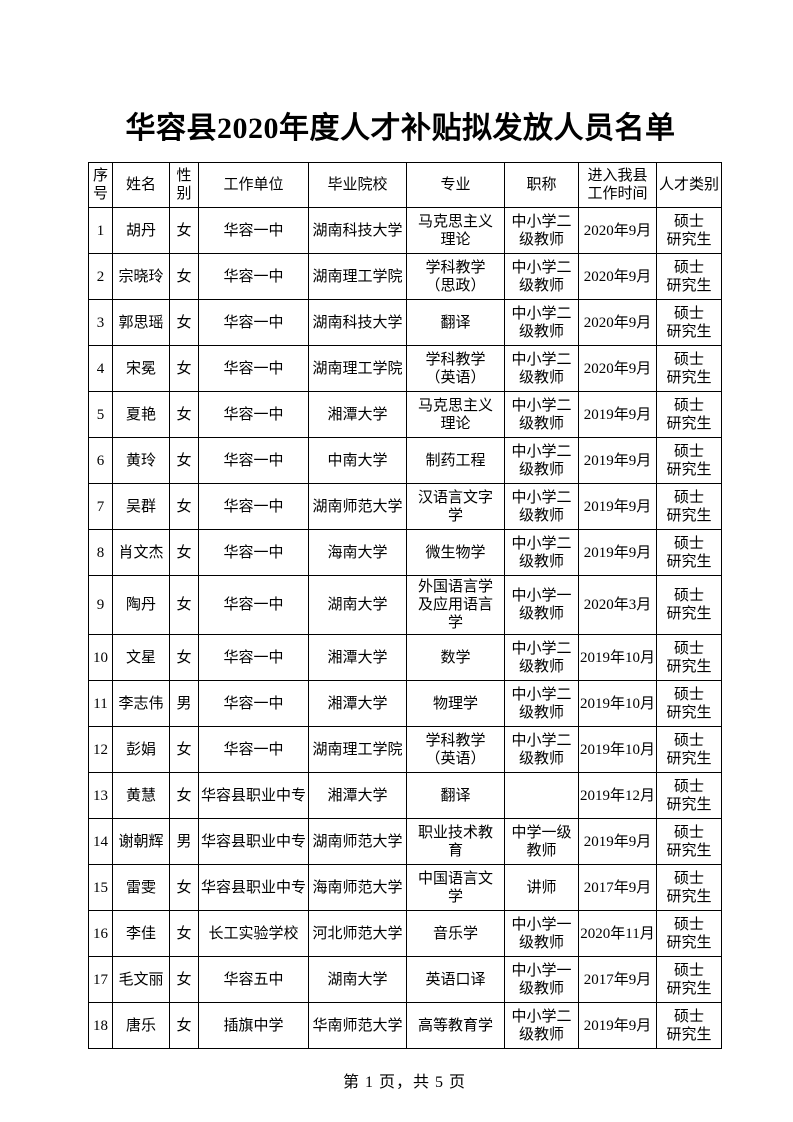  What do you see at coordinates (617, 933) in the screenshot?
I see `table-cell: 2020年11月` at bounding box center [617, 933].